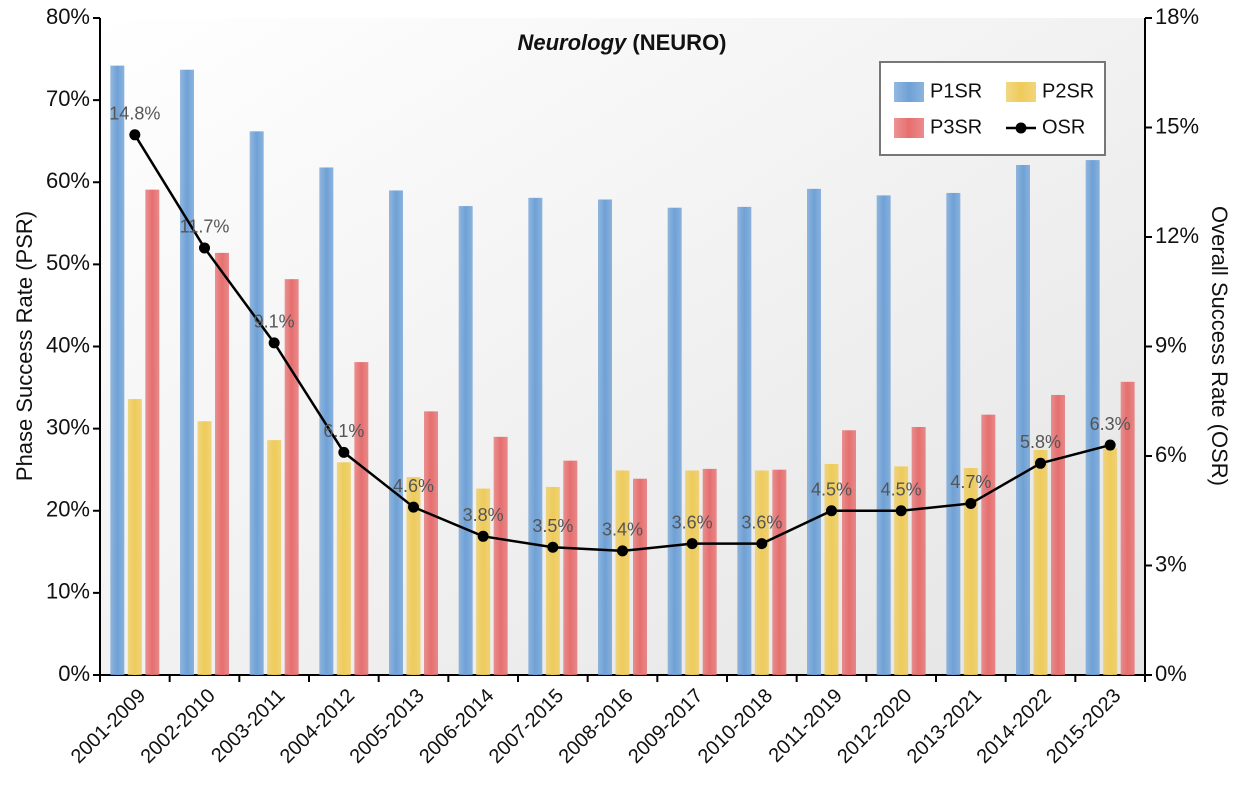  Describe the element at coordinates (622, 530) in the screenshot. I see `data-label: 3.4%` at that location.